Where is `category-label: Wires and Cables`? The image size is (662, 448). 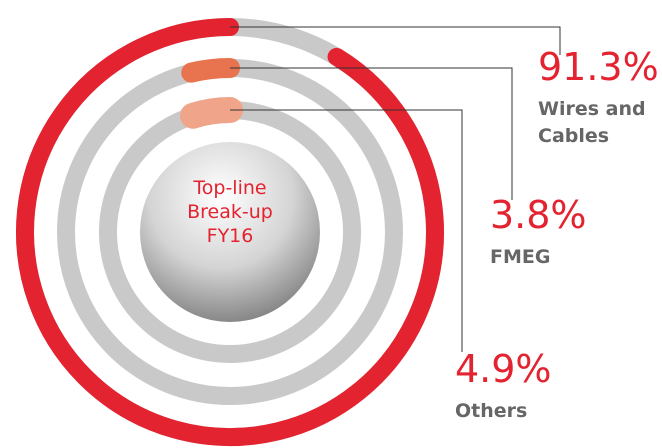 category-label: Wires and Cables is located at coordinates (592, 122).